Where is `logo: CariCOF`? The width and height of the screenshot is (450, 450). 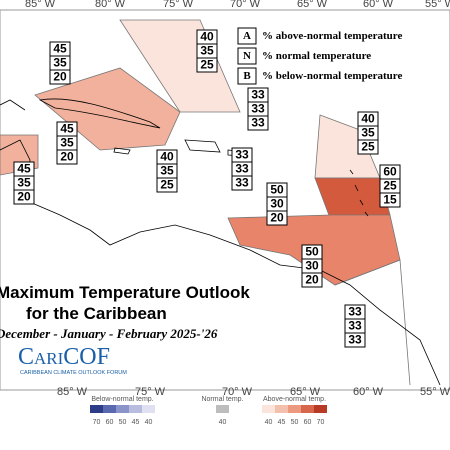 logo: CariCOF is located at coordinates (64, 357).